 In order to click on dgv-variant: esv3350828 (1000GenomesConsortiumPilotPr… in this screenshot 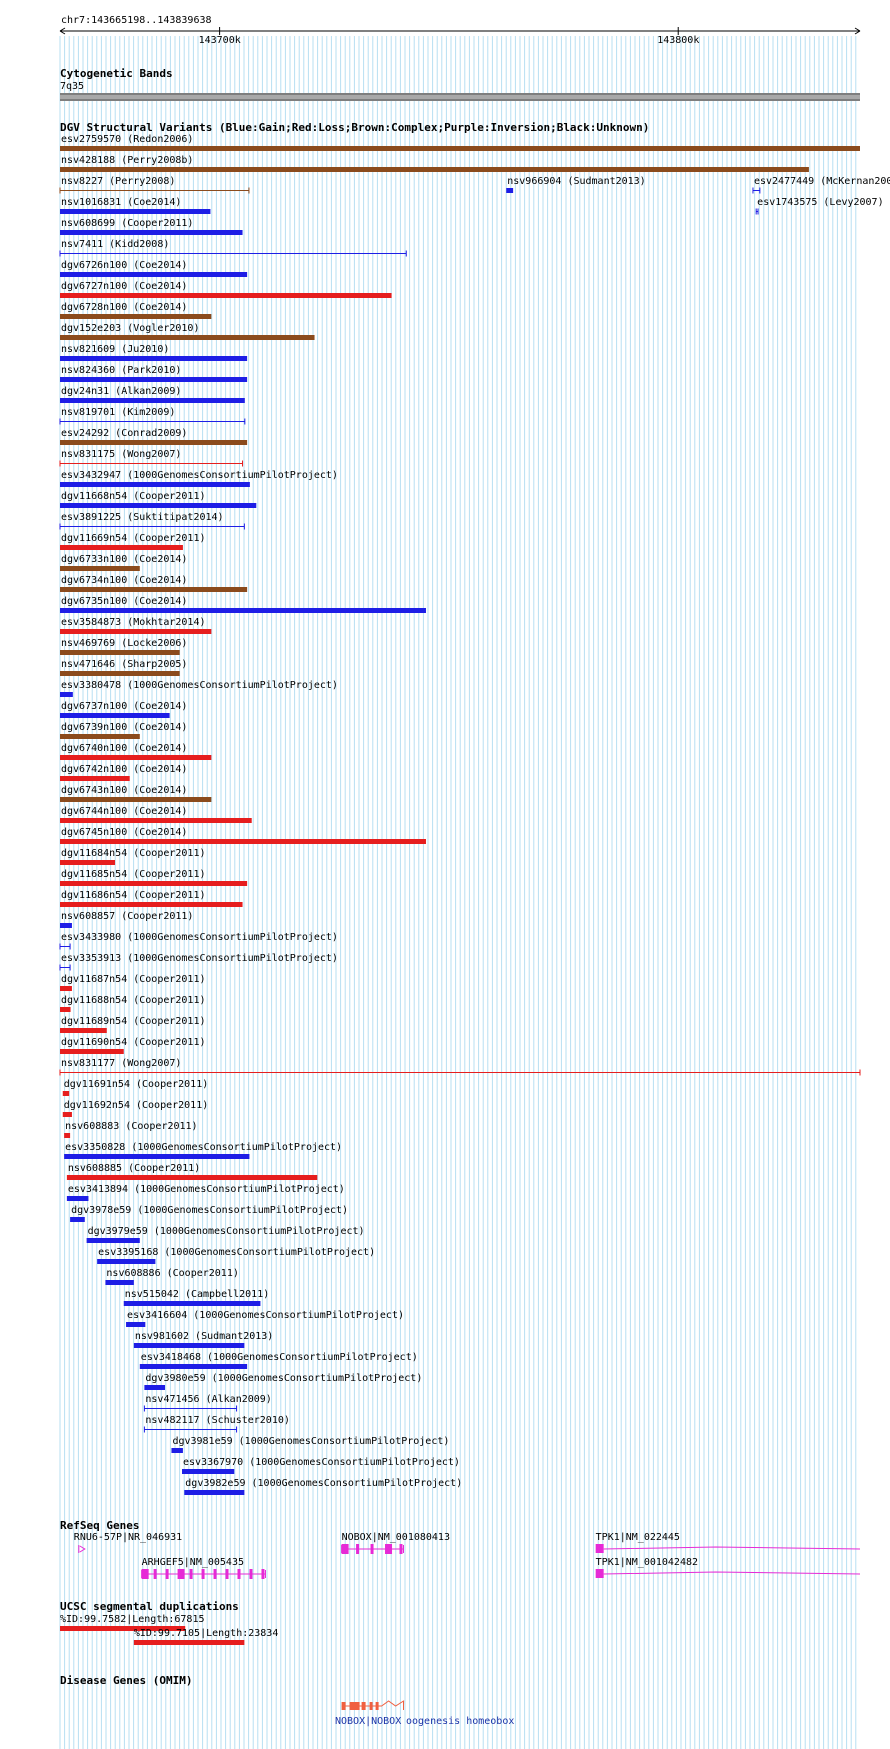, I will do `click(203, 1150)`.